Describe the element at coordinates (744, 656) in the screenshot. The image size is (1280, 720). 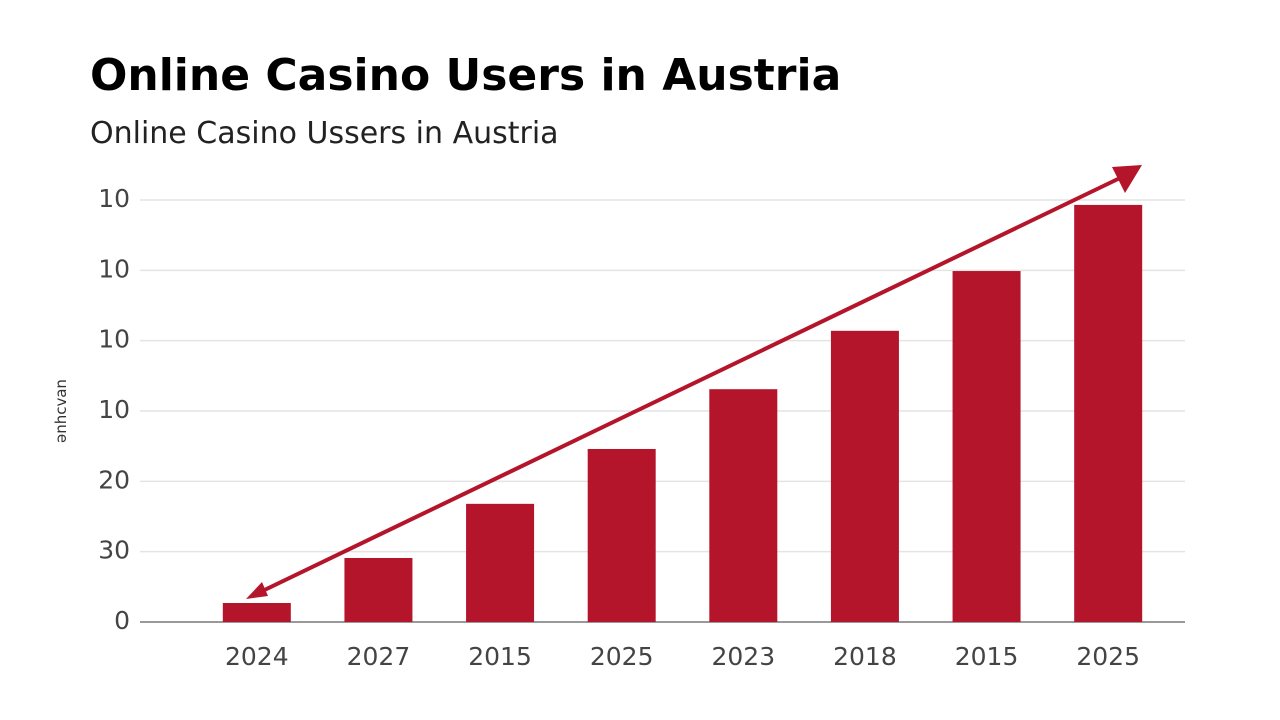
I see `x-tick-label: 2023` at that location.